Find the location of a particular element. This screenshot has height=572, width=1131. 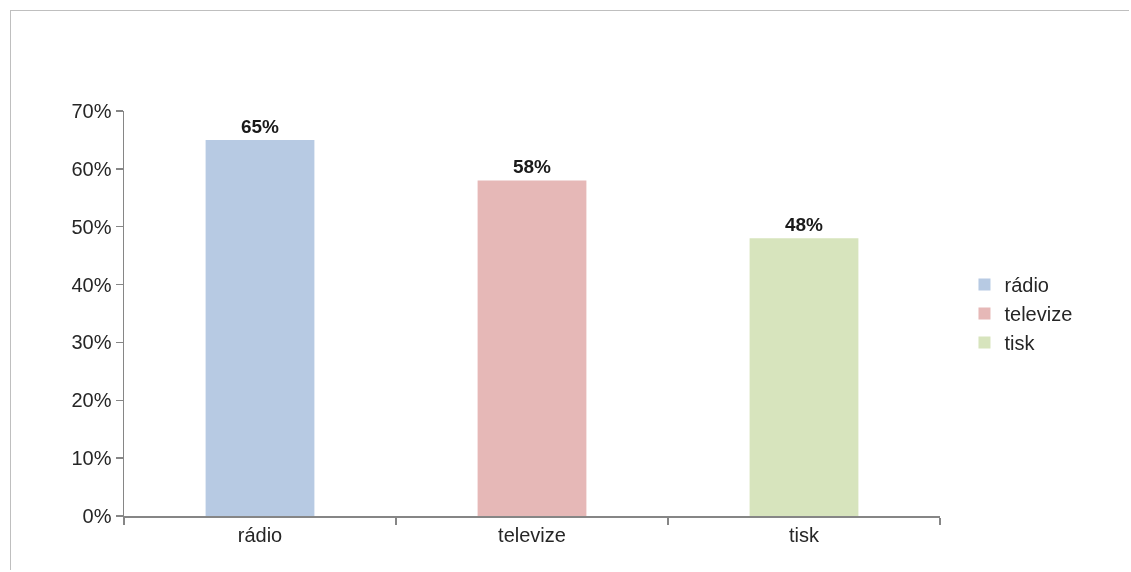

y-tick-label: 20% is located at coordinates (91, 400).